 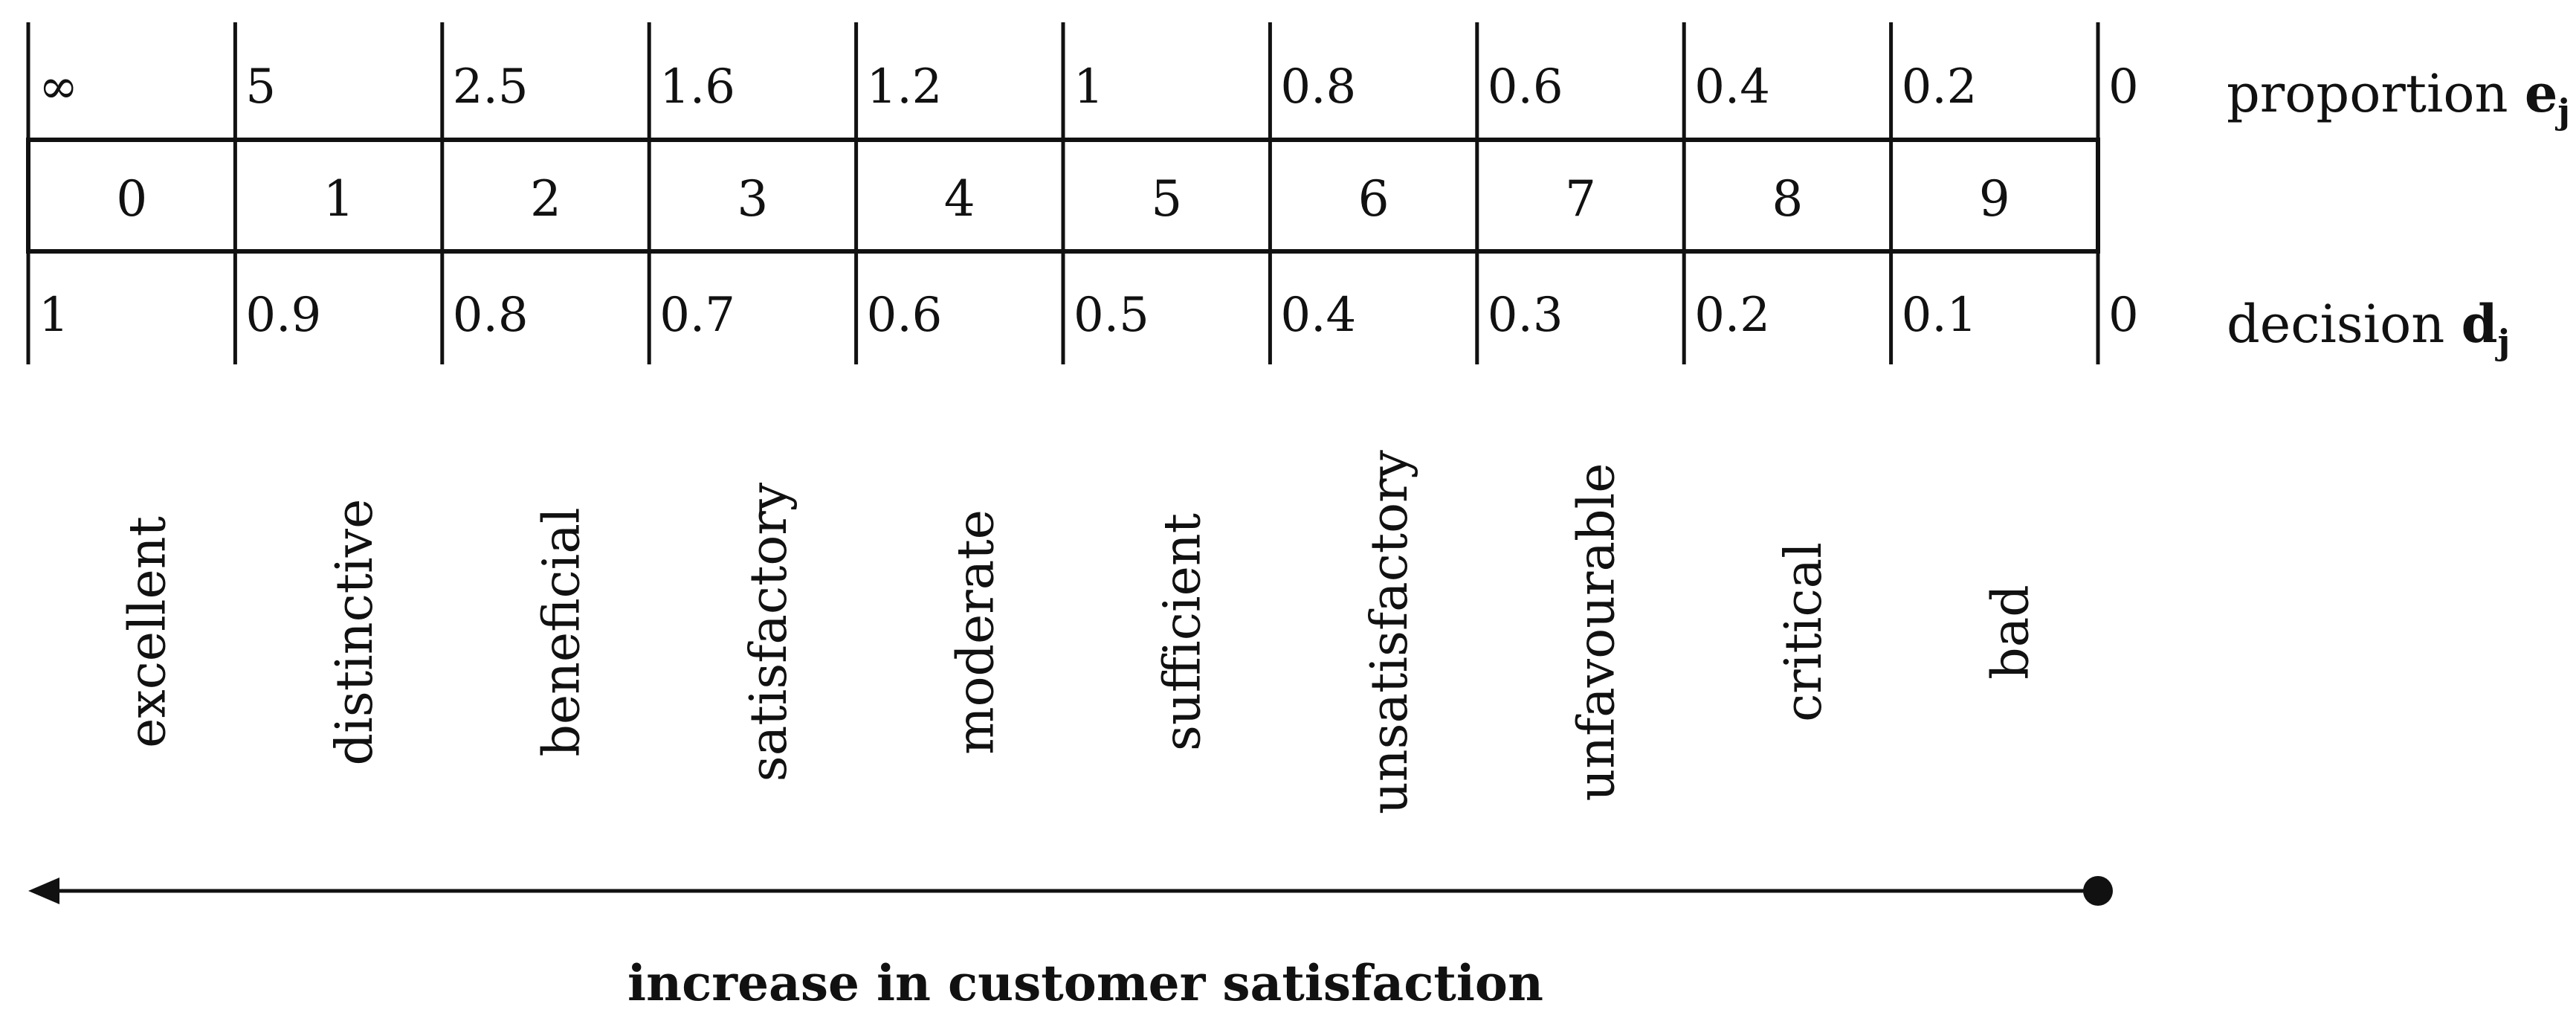 What do you see at coordinates (752, 199) in the screenshot?
I see `index-value-3: 3` at bounding box center [752, 199].